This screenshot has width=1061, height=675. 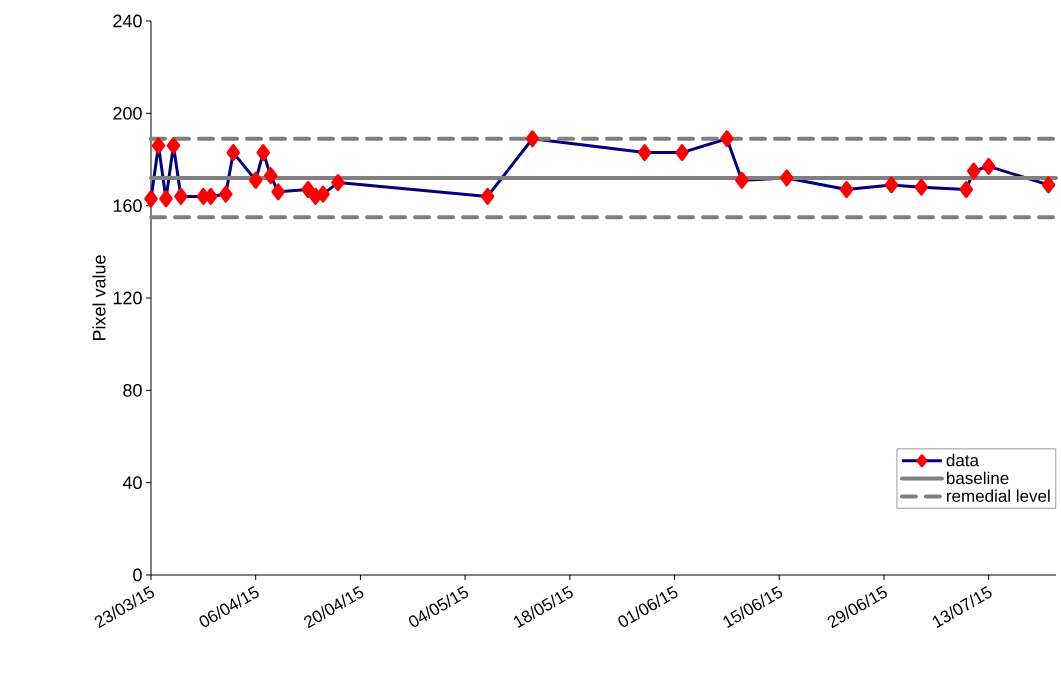 I want to click on y-tick-label: 240, so click(x=127, y=21).